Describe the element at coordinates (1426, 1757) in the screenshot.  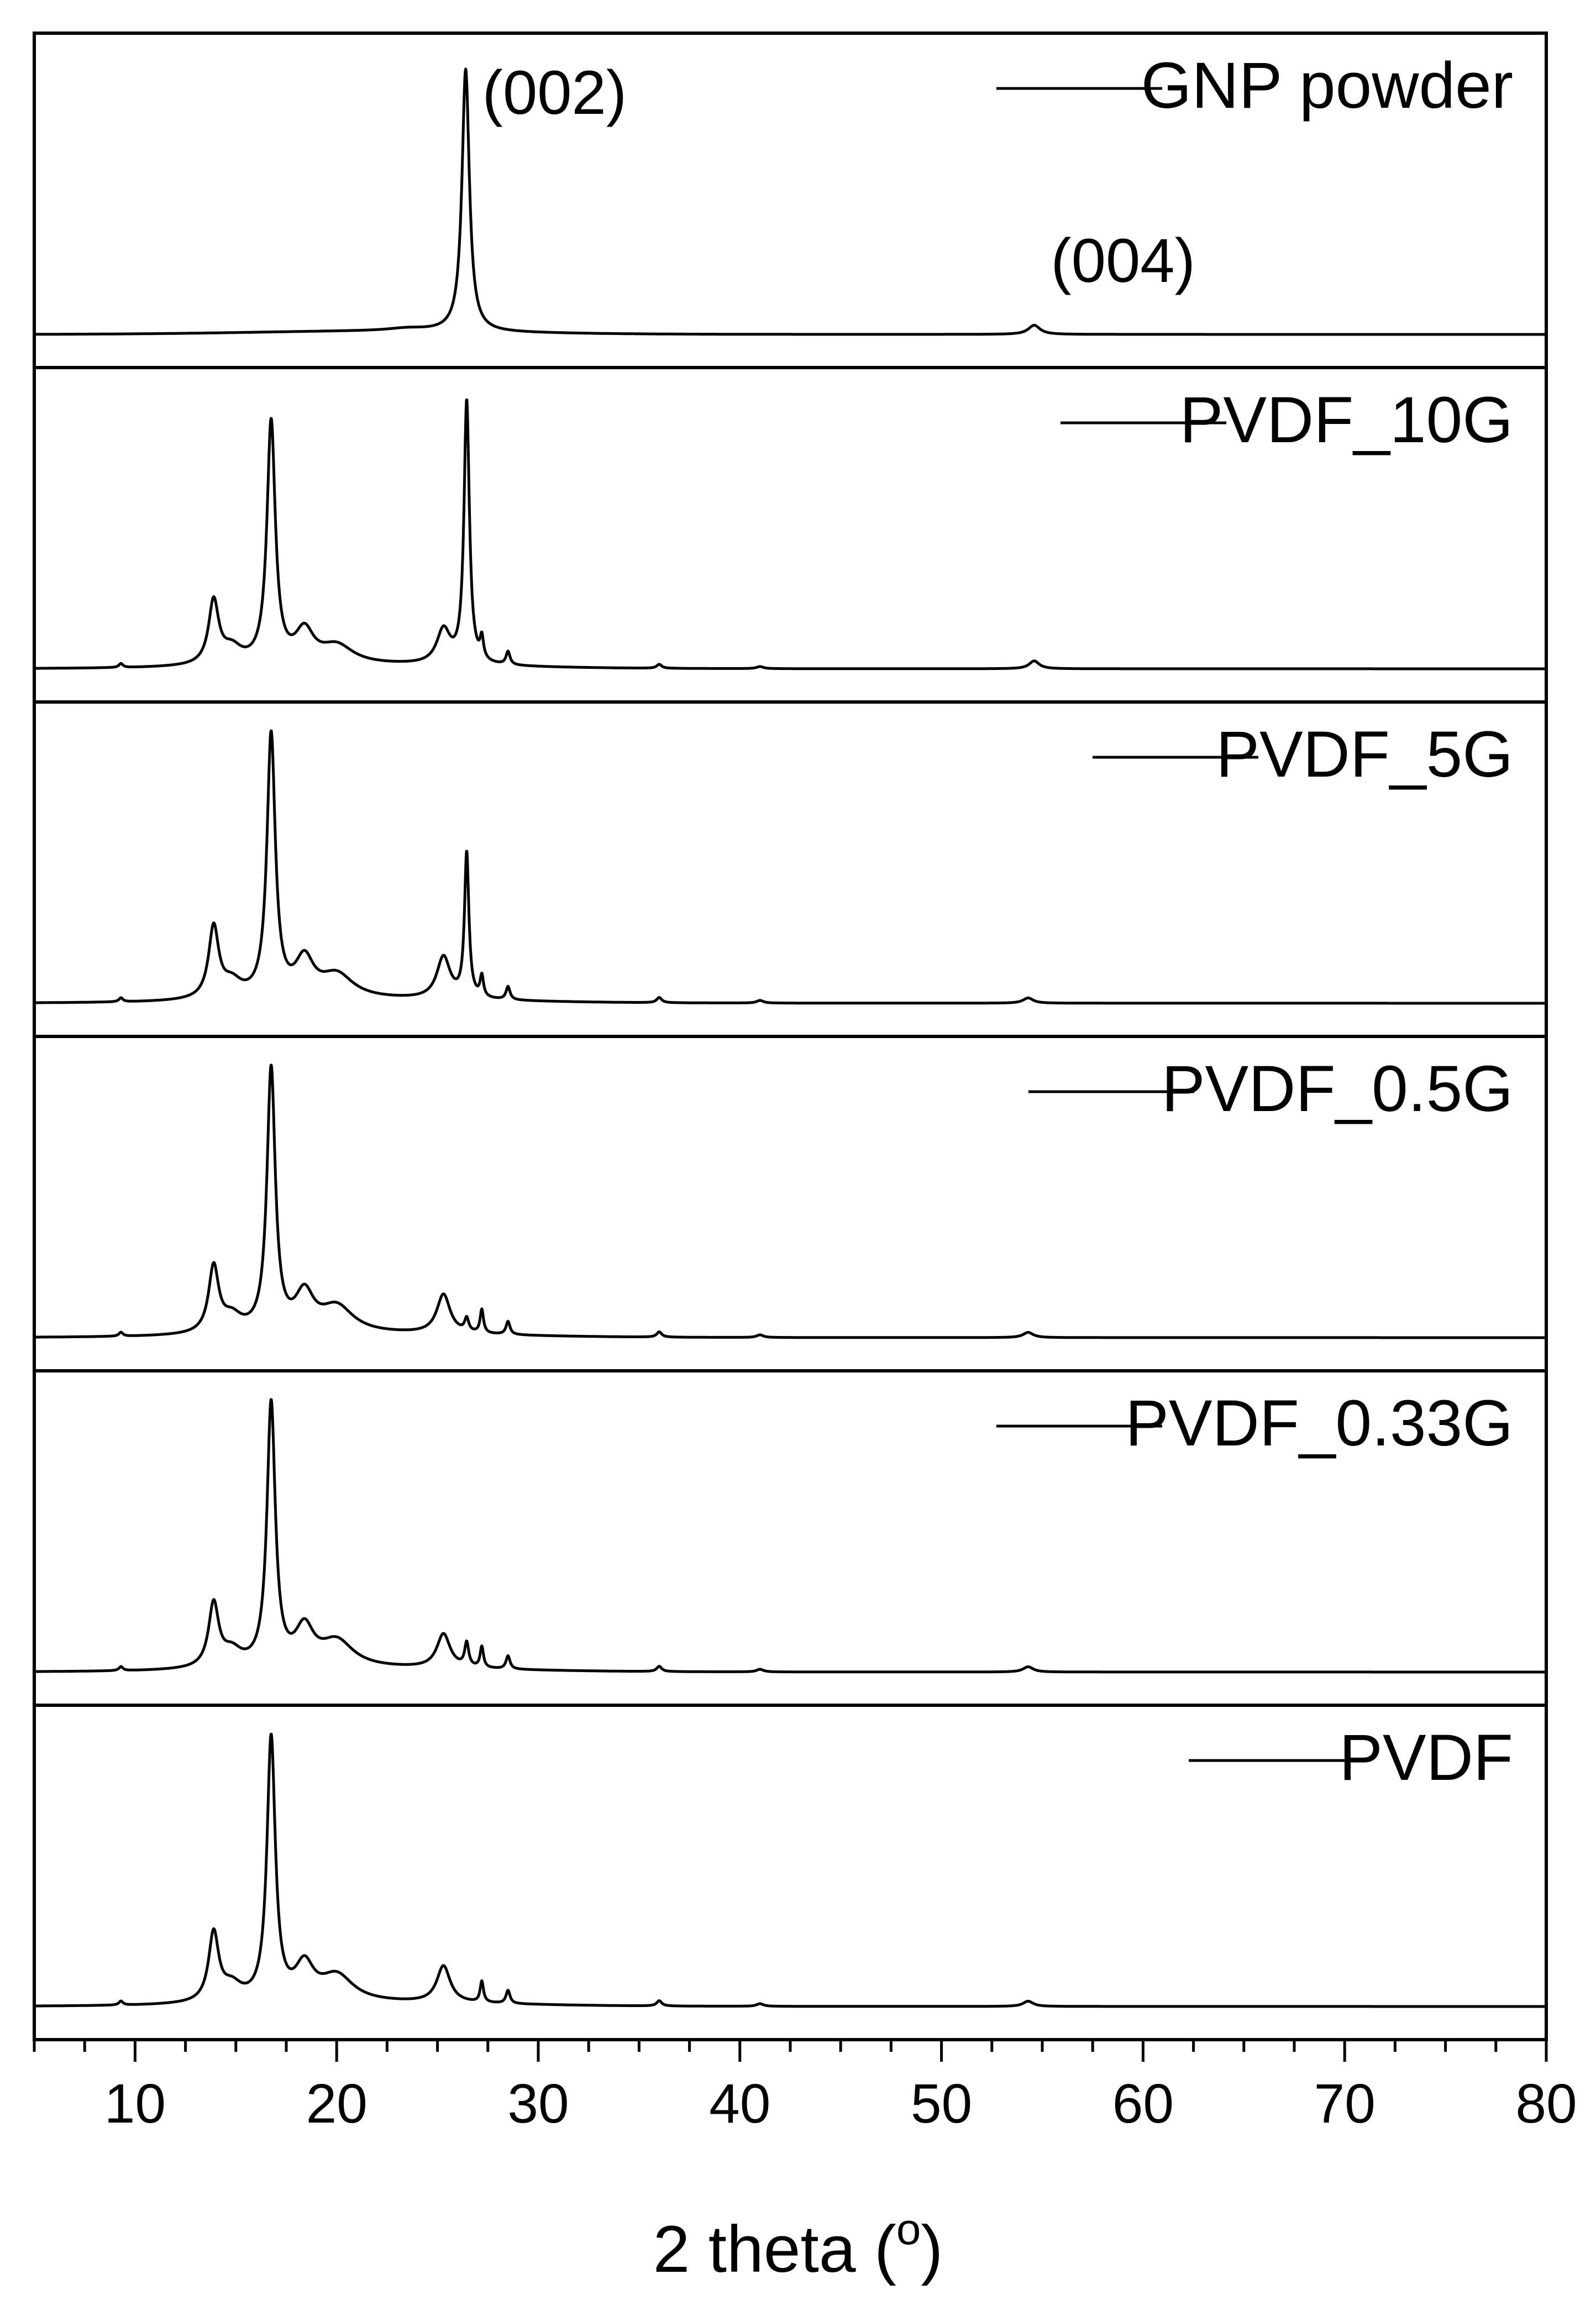
I see `legend-label-pvdf: PVDF` at that location.